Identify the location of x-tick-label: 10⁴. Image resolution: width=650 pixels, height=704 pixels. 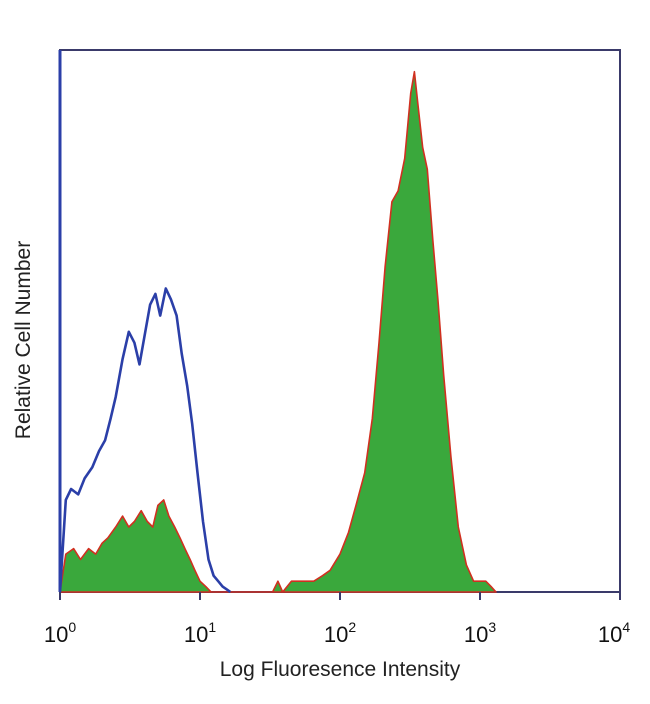
(614, 633).